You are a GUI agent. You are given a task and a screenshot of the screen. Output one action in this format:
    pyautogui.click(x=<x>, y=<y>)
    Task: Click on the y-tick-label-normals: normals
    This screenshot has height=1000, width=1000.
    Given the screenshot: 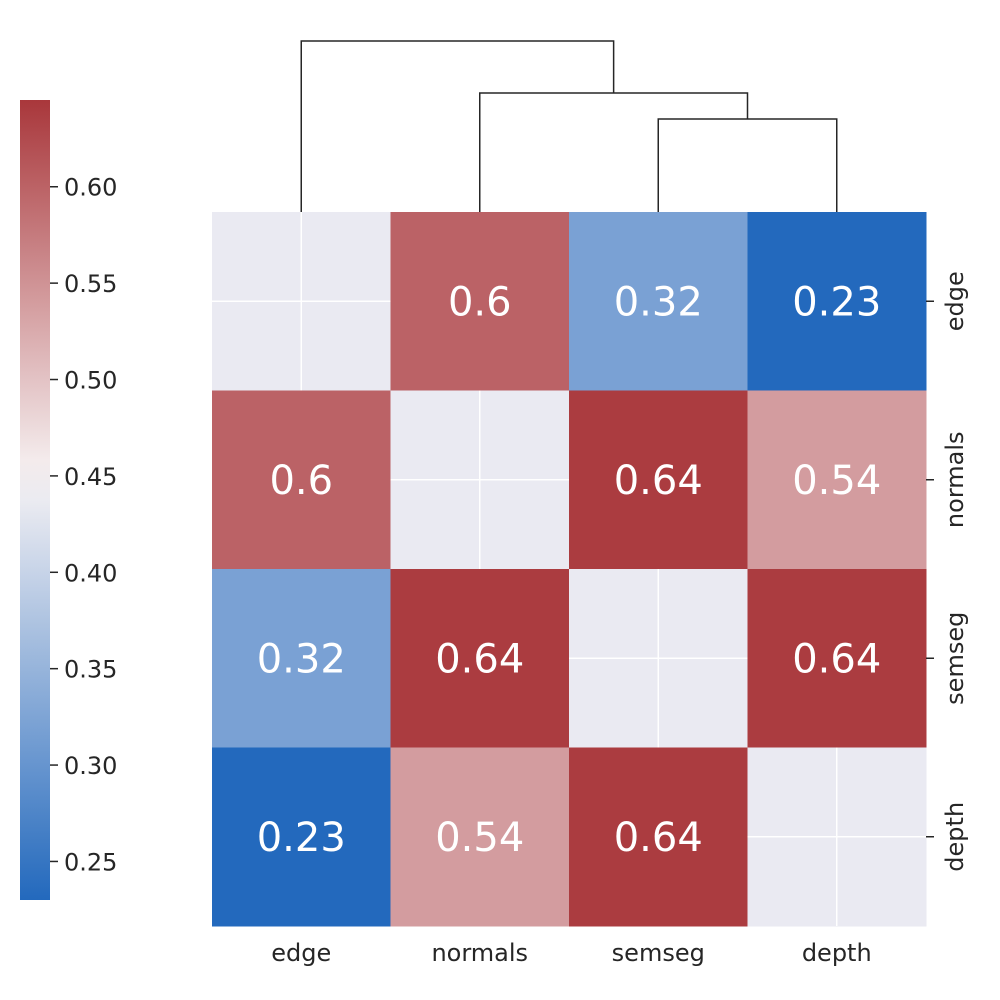 What is the action you would take?
    pyautogui.click(x=955, y=479)
    